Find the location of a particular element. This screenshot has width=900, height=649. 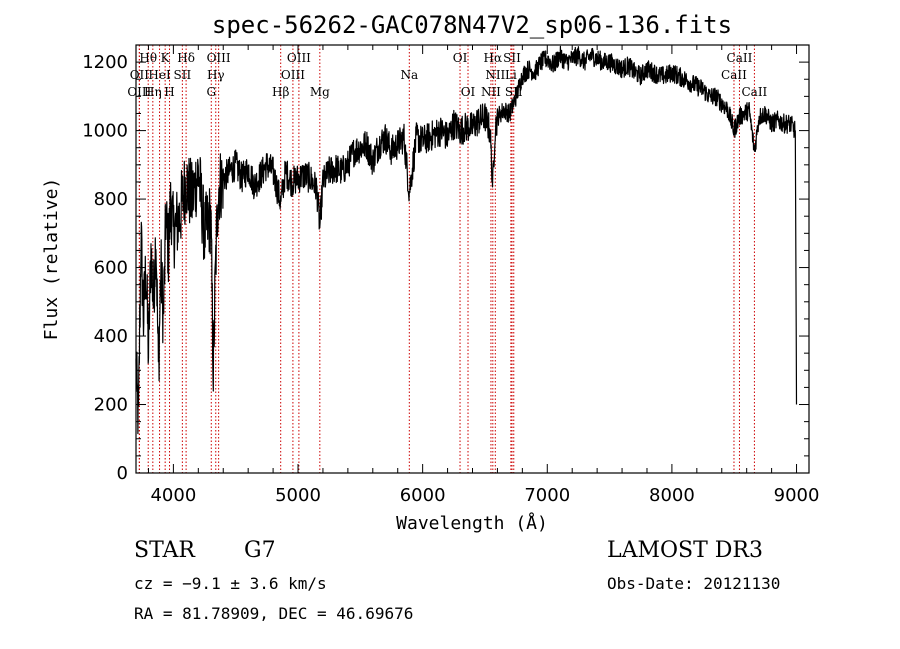

chart-title: spec-56262-GAC078N47V2_sp06-136.fits is located at coordinates (472, 25).